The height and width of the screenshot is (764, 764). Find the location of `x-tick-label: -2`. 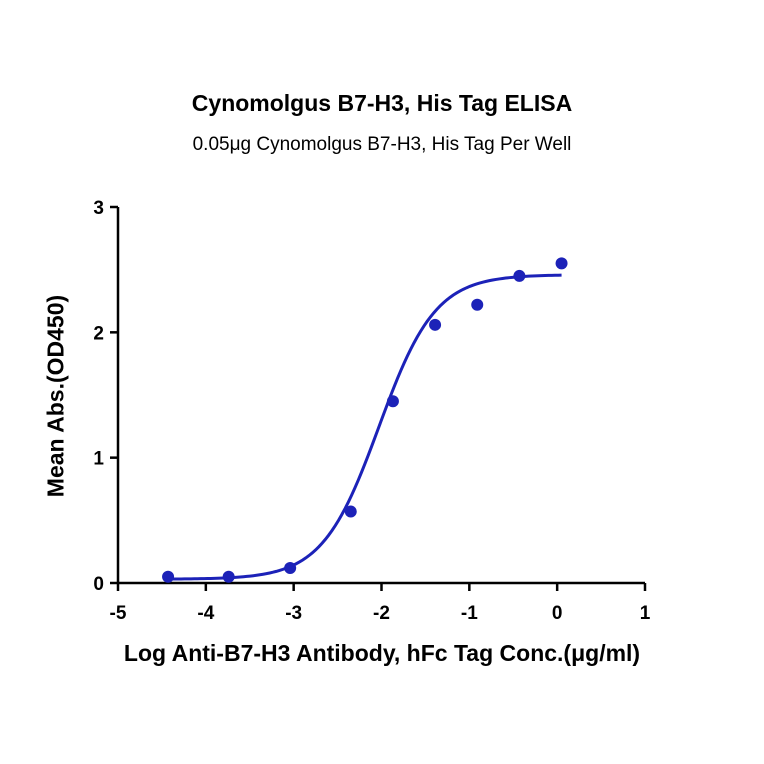

x-tick-label: -2 is located at coordinates (381, 613).